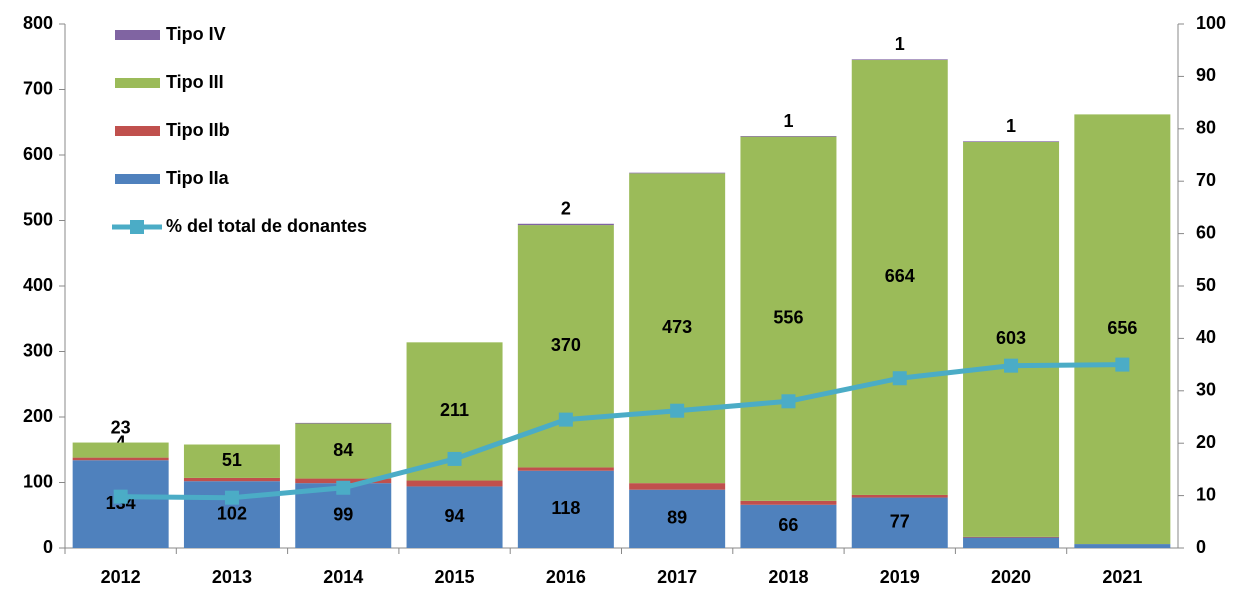 The image size is (1244, 615). What do you see at coordinates (196, 34) in the screenshot?
I see `legend-label: Tipo IV` at bounding box center [196, 34].